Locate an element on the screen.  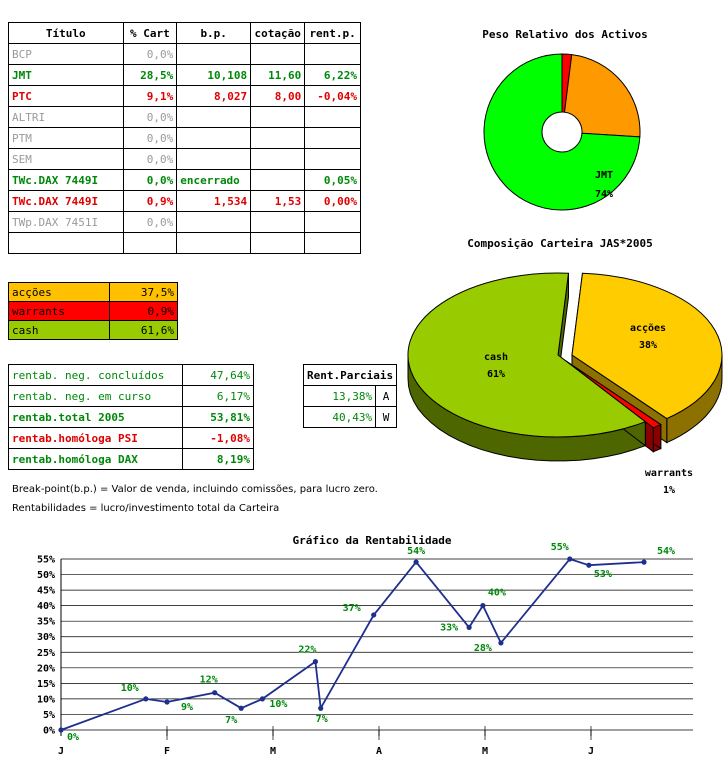
allocation-row: cash 61,6% is located at coordinates (92, 330).